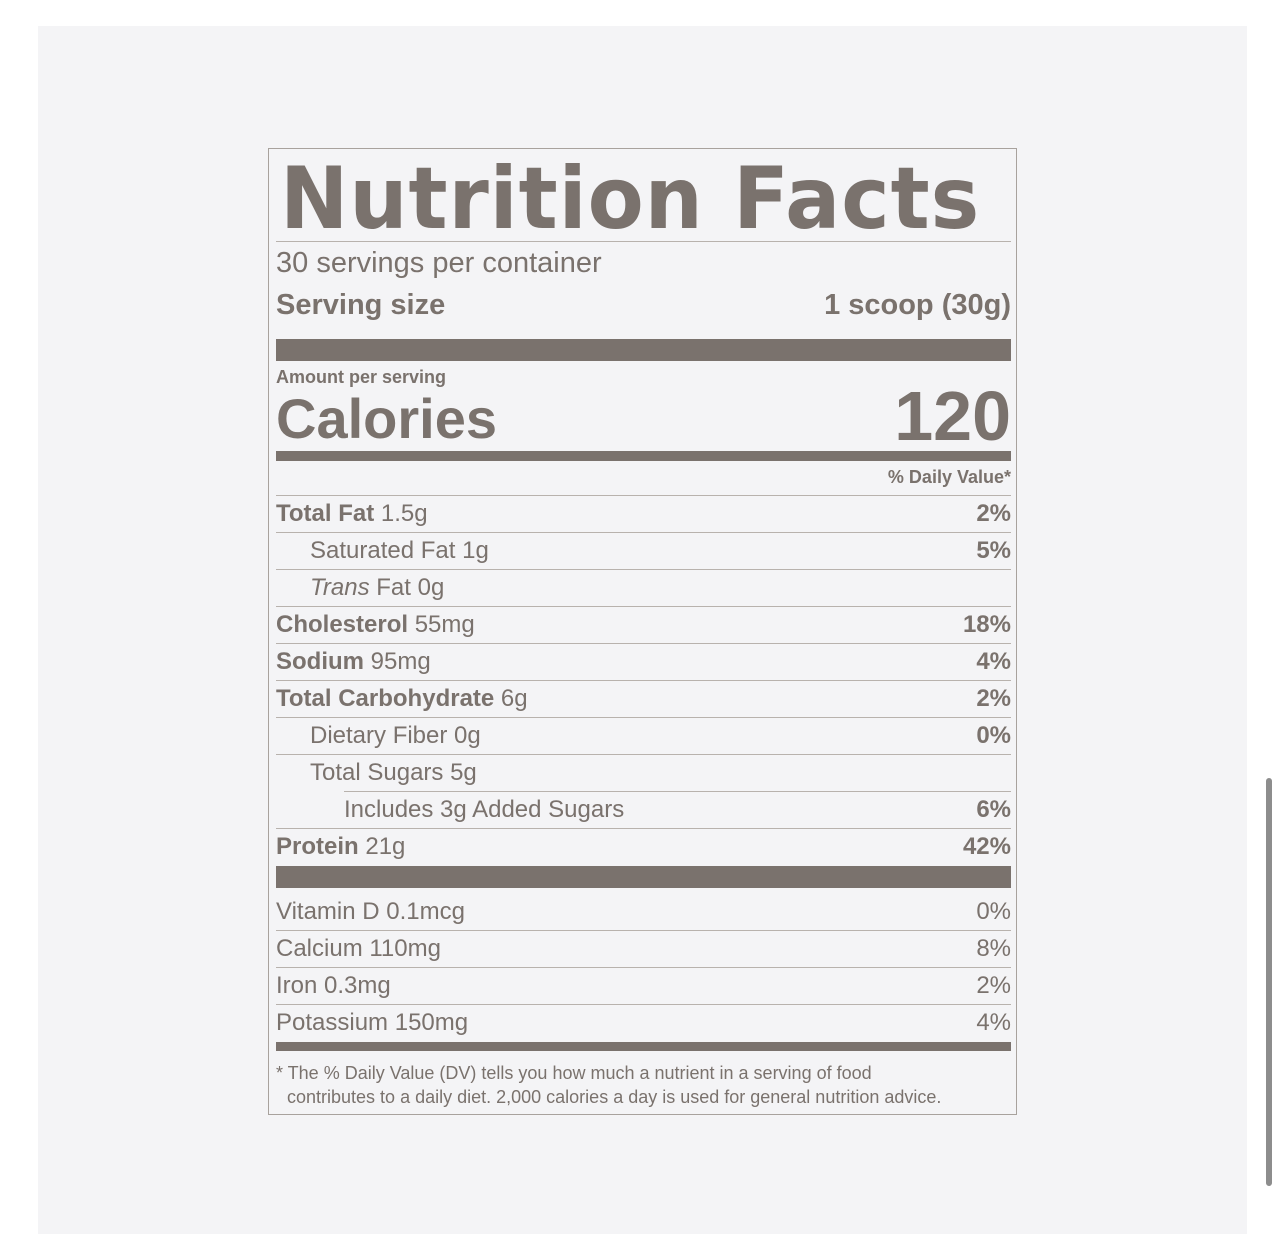 This screenshot has width=1284, height=1258. Describe the element at coordinates (400, 661) in the screenshot. I see `nutrient-amount: 95mg` at that location.